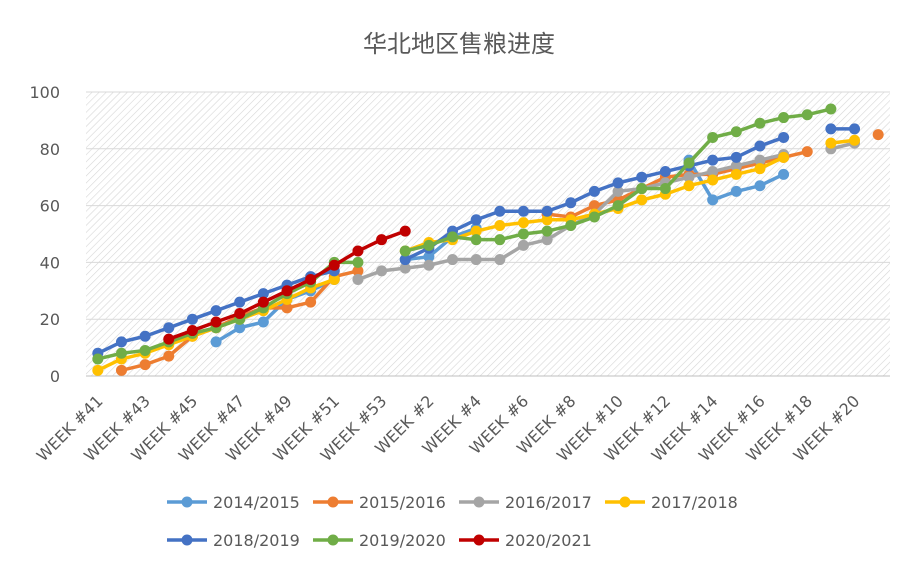  I want to click on legend-item: 2017/2018, so click(671, 502).